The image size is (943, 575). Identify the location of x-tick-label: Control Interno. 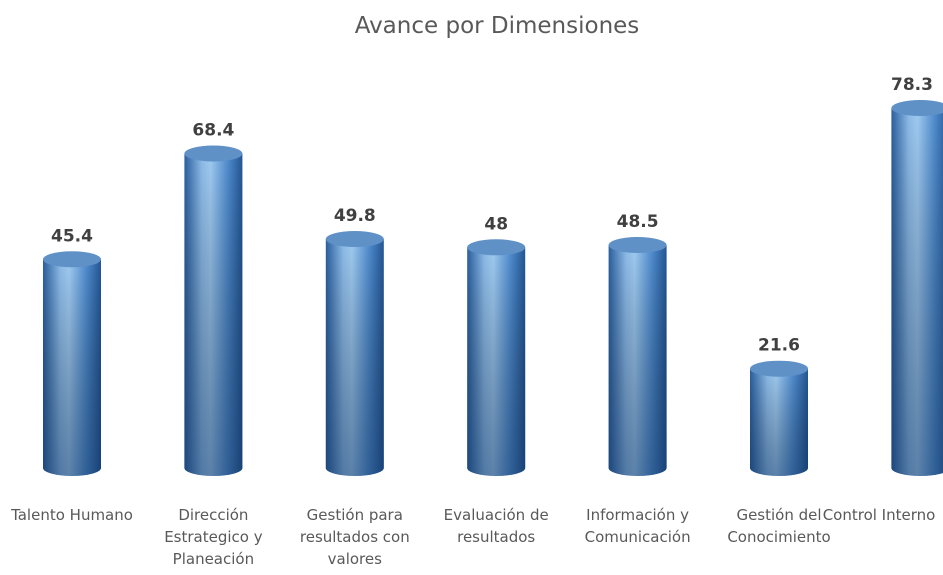
(879, 515).